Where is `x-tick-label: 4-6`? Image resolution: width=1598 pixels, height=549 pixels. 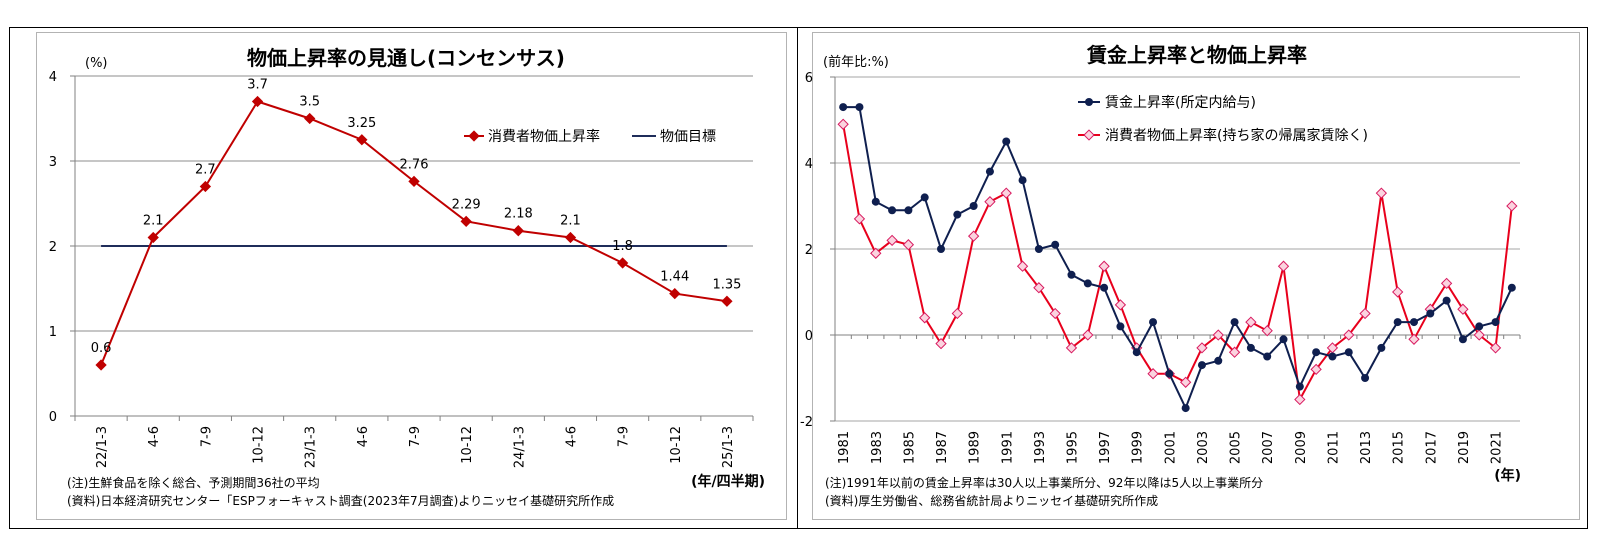
x-tick-label: 4-6 is located at coordinates (154, 436).